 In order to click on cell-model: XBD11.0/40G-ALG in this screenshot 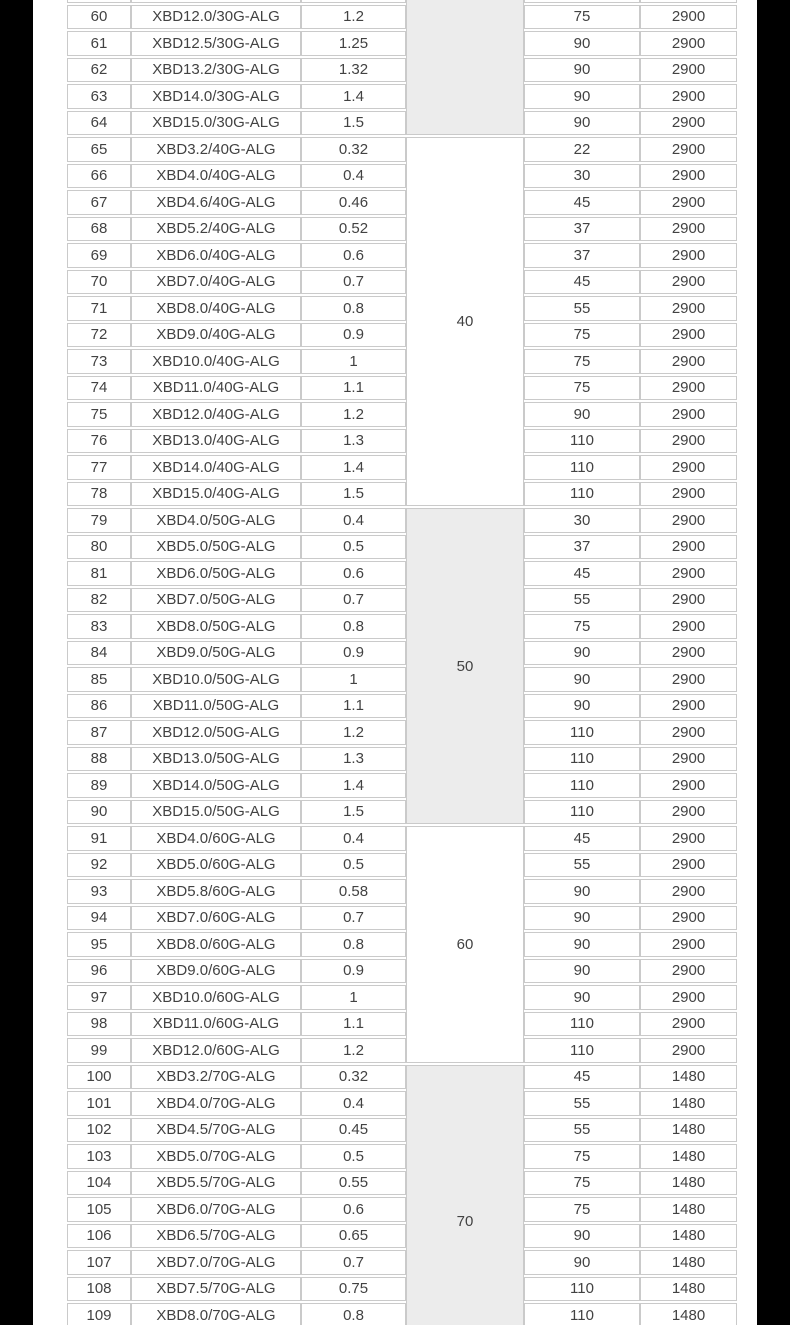, I will do `click(216, 387)`.